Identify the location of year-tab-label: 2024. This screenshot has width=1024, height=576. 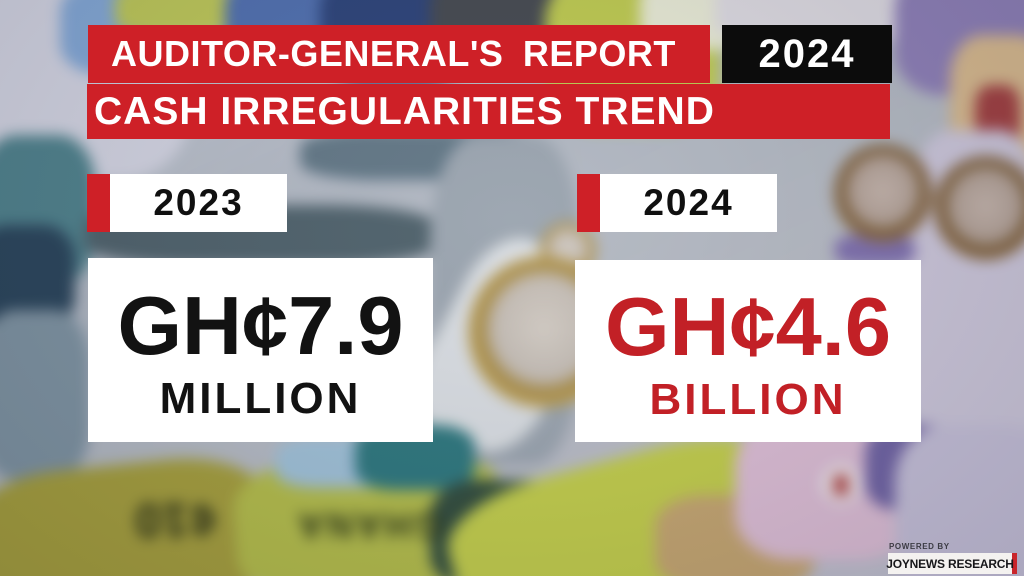
(688, 202).